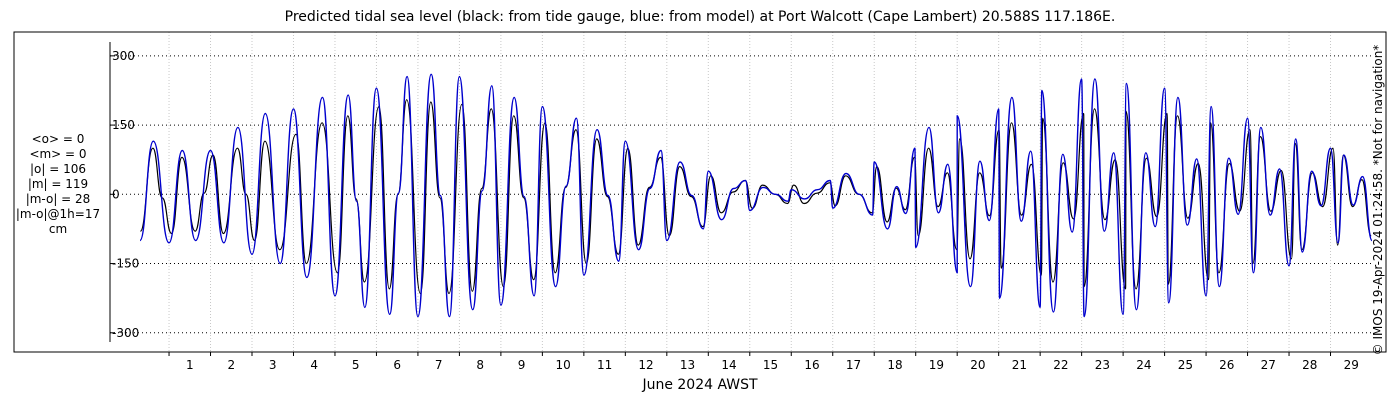 The width and height of the screenshot is (1400, 400). Describe the element at coordinates (604, 365) in the screenshot. I see `x-tick-label: 11` at that location.